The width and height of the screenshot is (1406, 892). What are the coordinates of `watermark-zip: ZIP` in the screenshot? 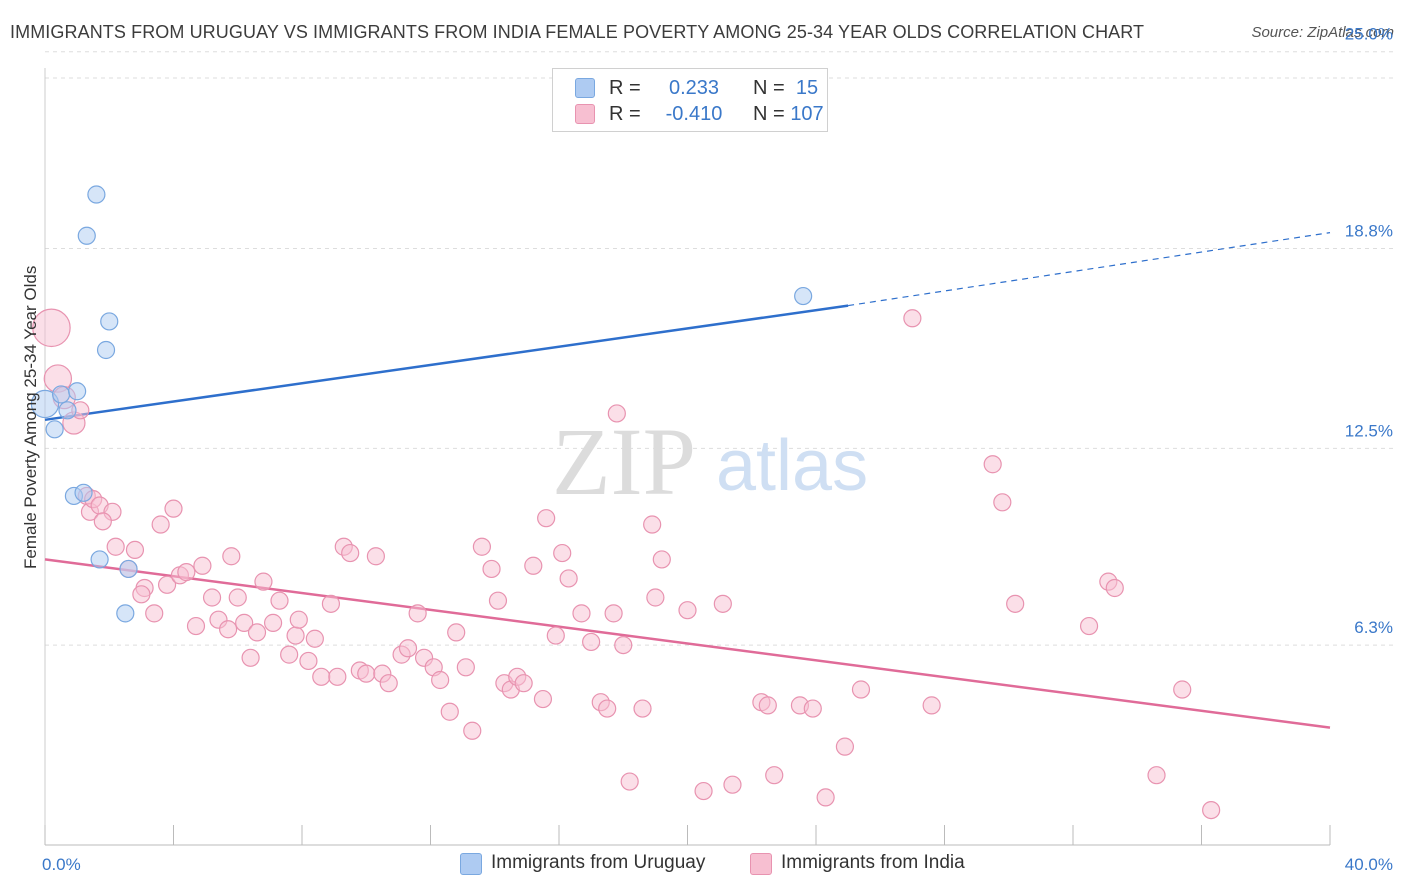 It's located at (624, 461).